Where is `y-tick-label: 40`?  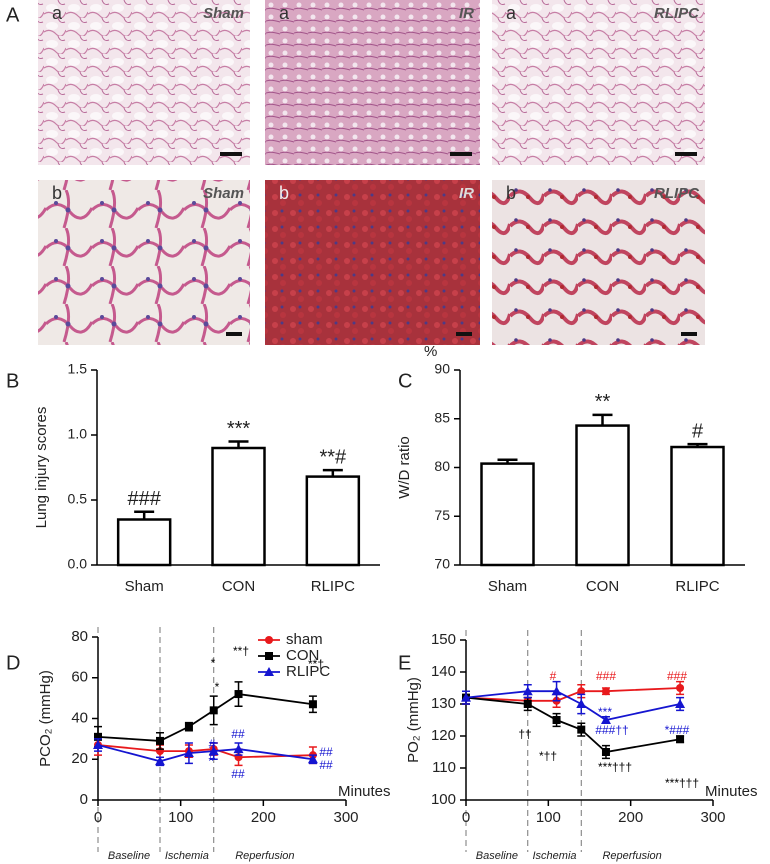 y-tick-label: 40 is located at coordinates (79, 717).